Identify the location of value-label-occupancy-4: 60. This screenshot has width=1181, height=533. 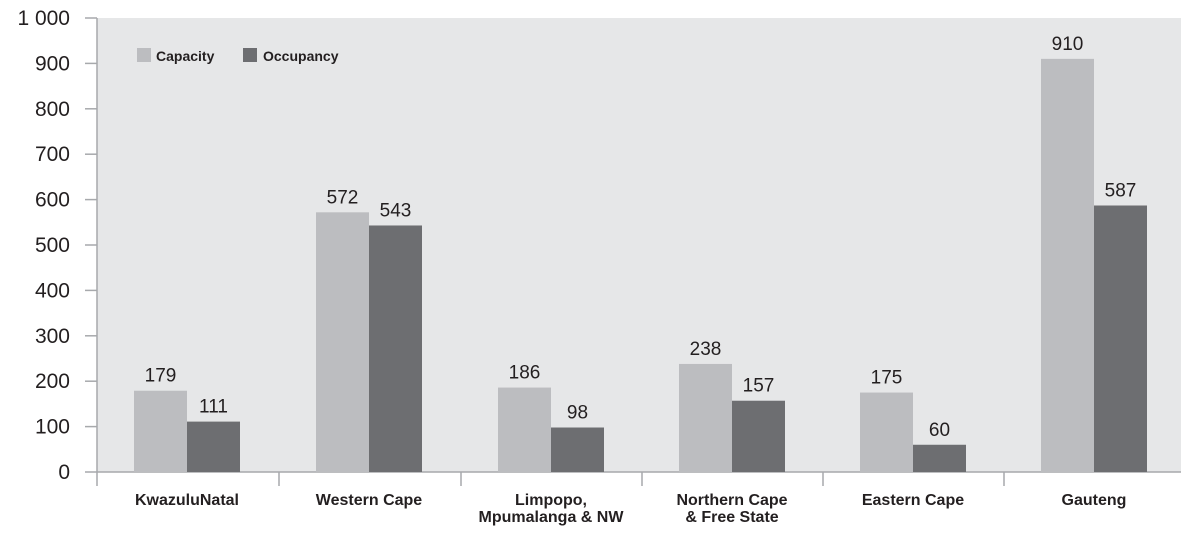
(939, 430).